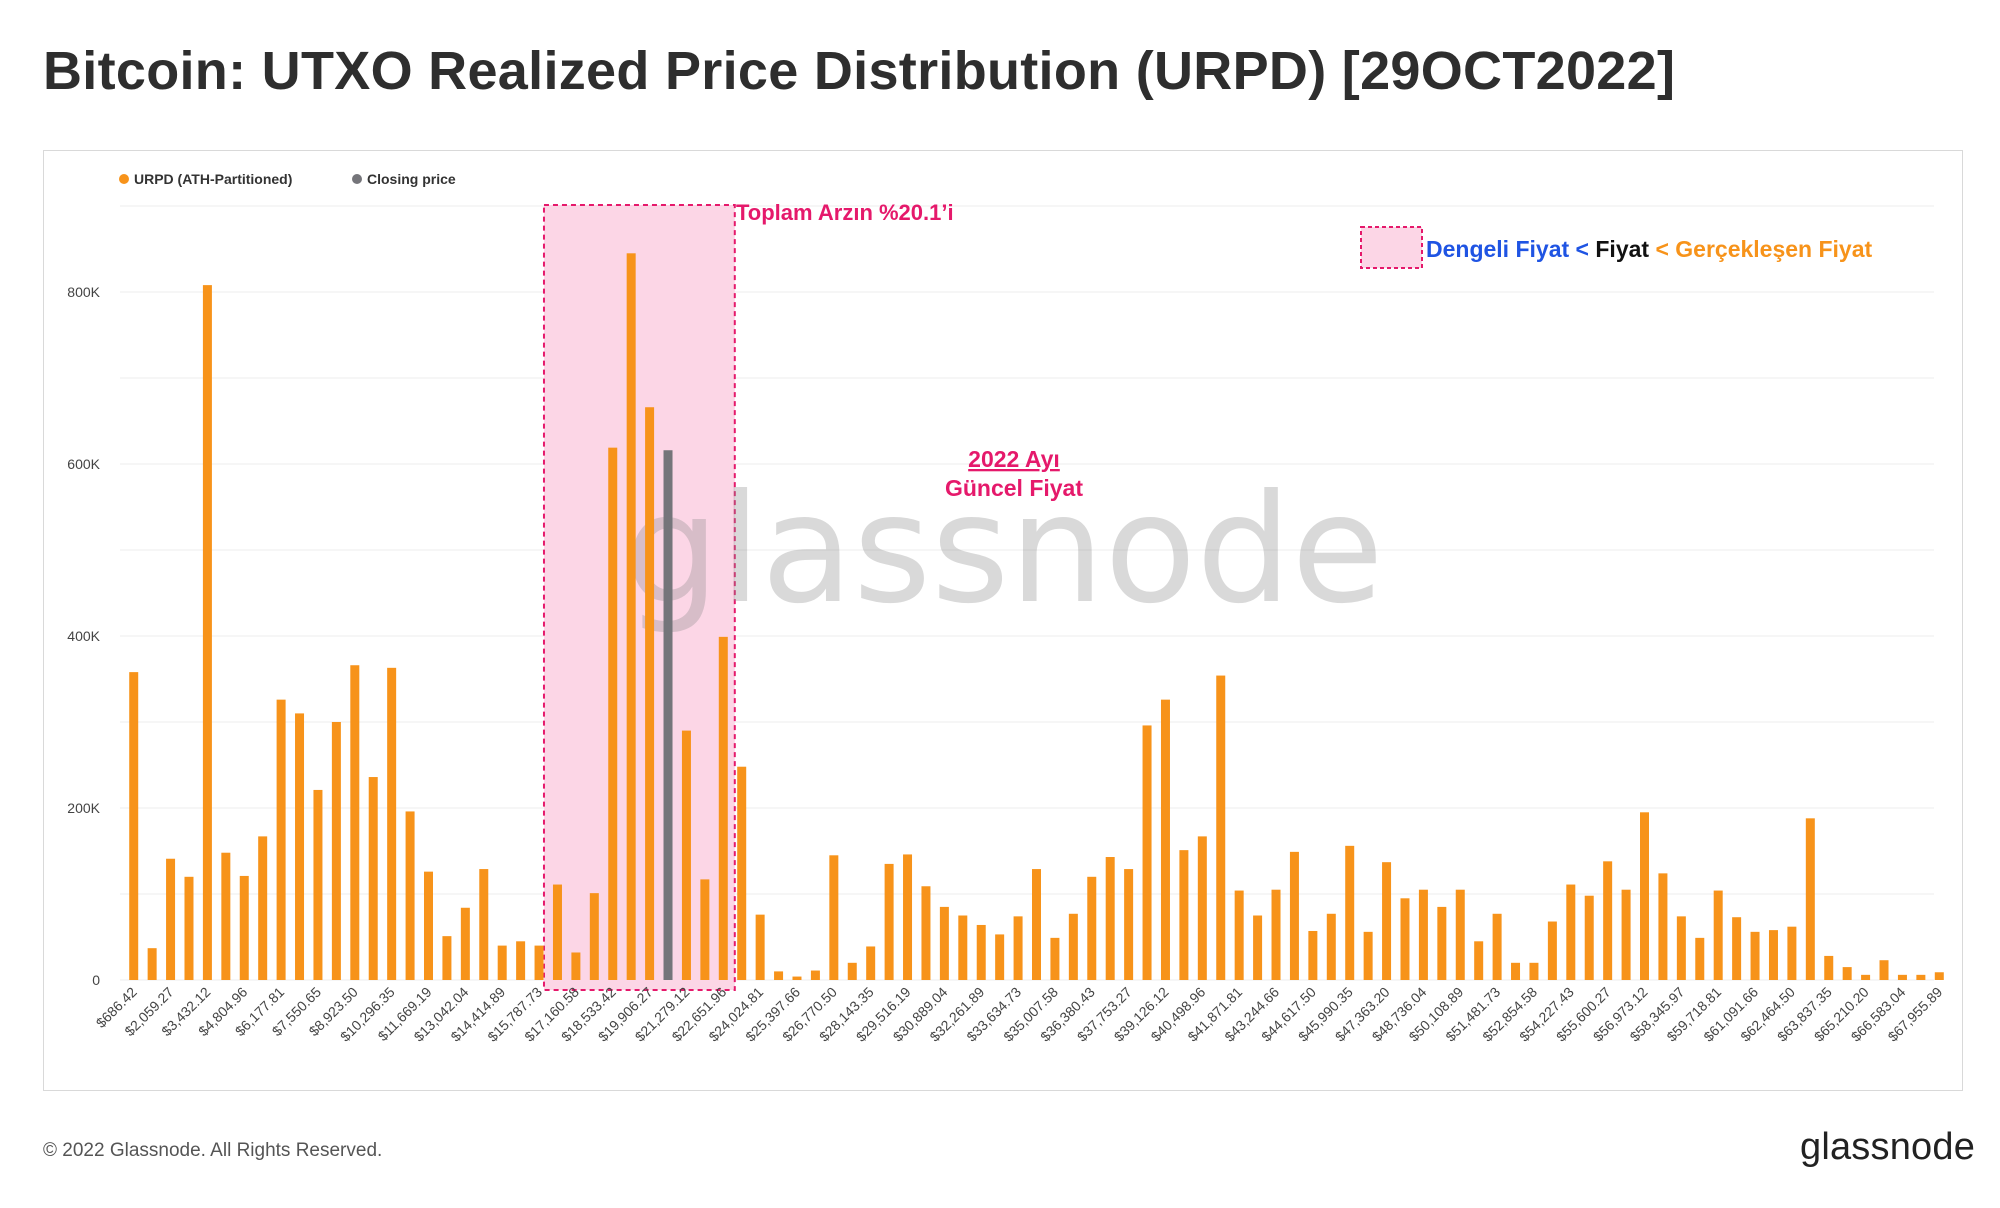 Image resolution: width=2000 pixels, height=1208 pixels. Describe the element at coordinates (83, 292) in the screenshot. I see `y-tick-label: 800K` at that location.